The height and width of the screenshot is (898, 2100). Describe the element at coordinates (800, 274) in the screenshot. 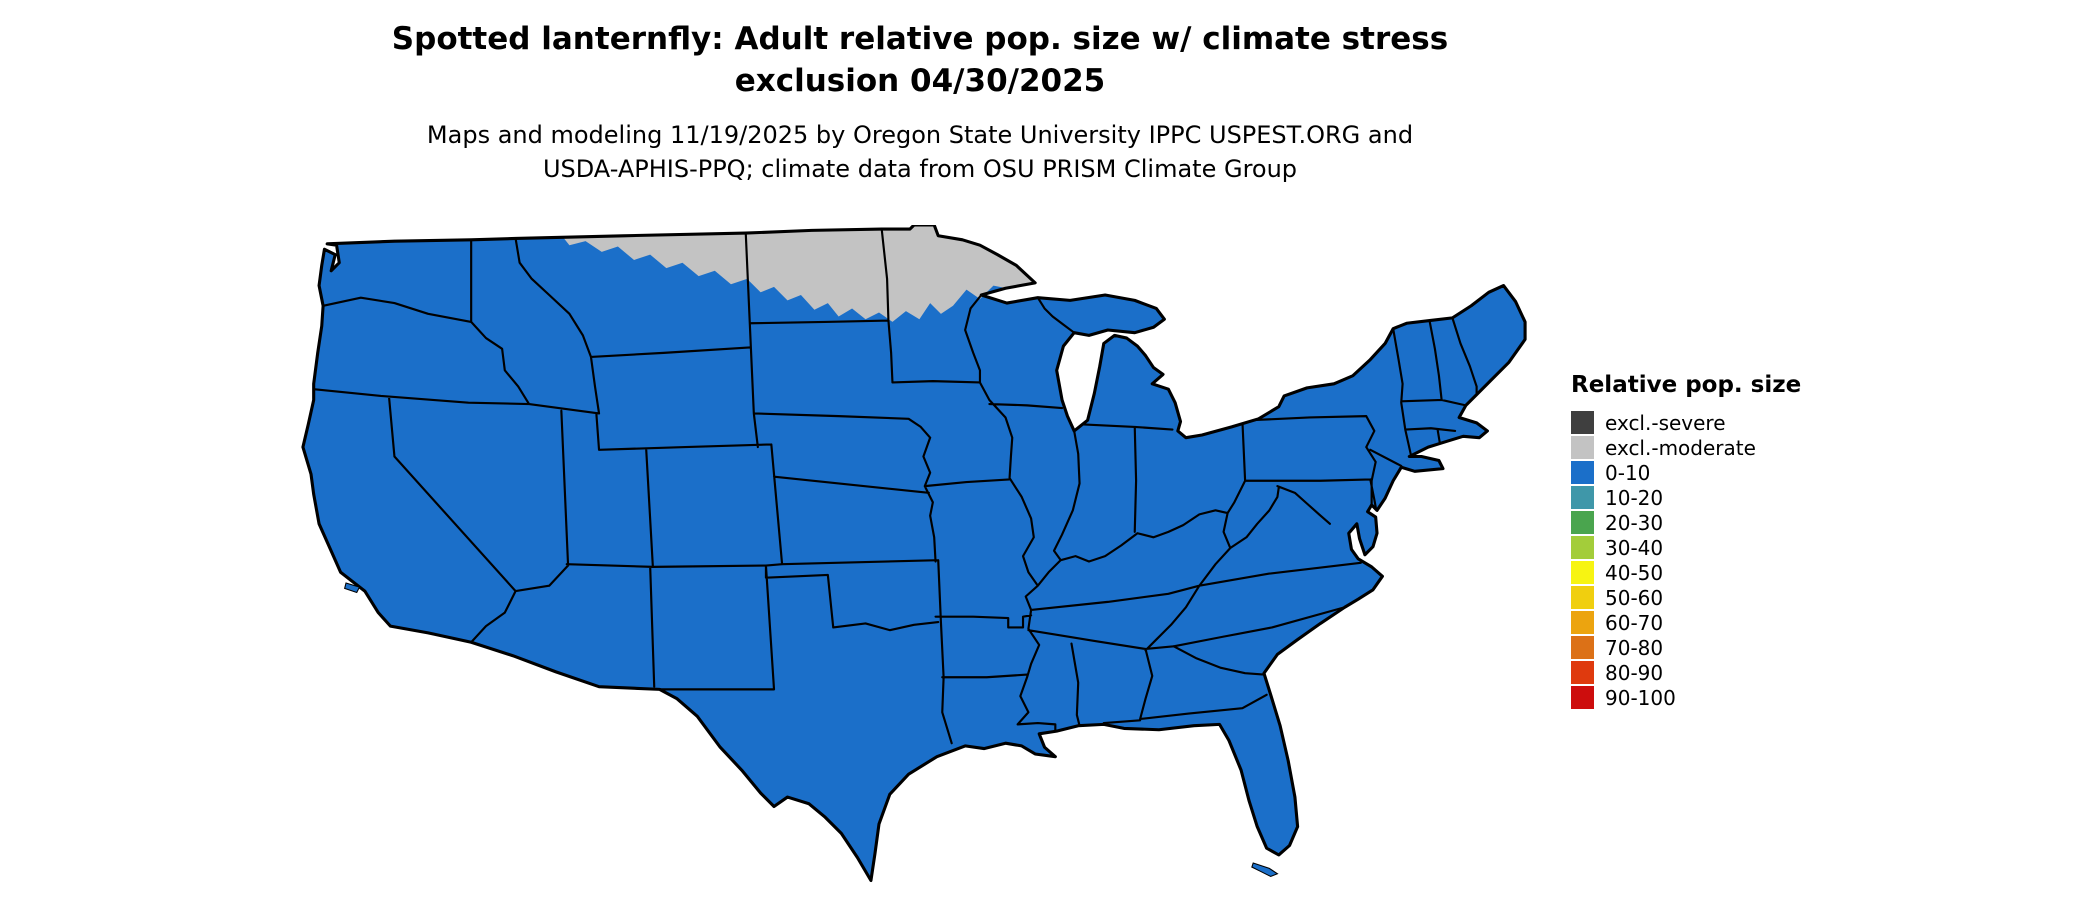

I see `map-exclusion-moderate-region` at that location.